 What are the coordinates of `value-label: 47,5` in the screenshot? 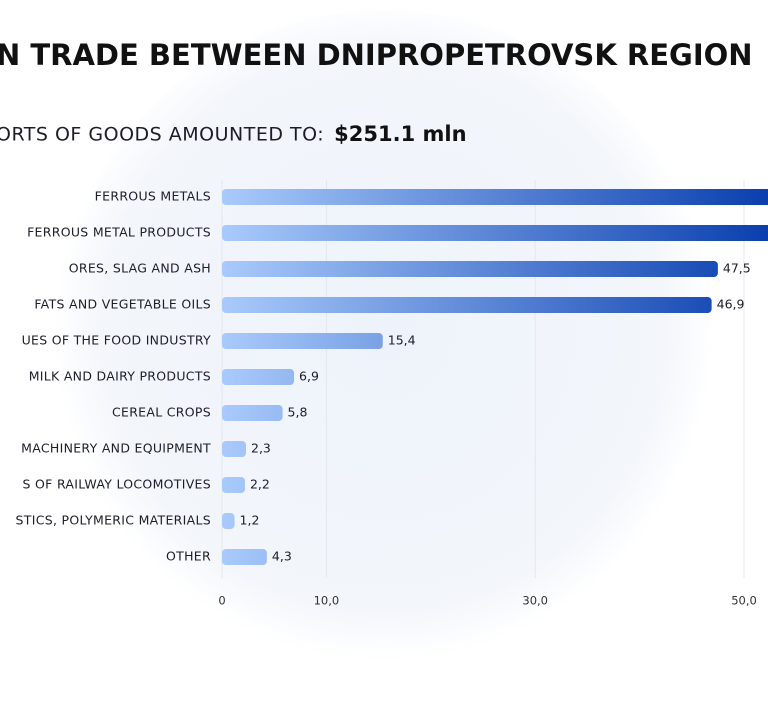 It's located at (737, 268).